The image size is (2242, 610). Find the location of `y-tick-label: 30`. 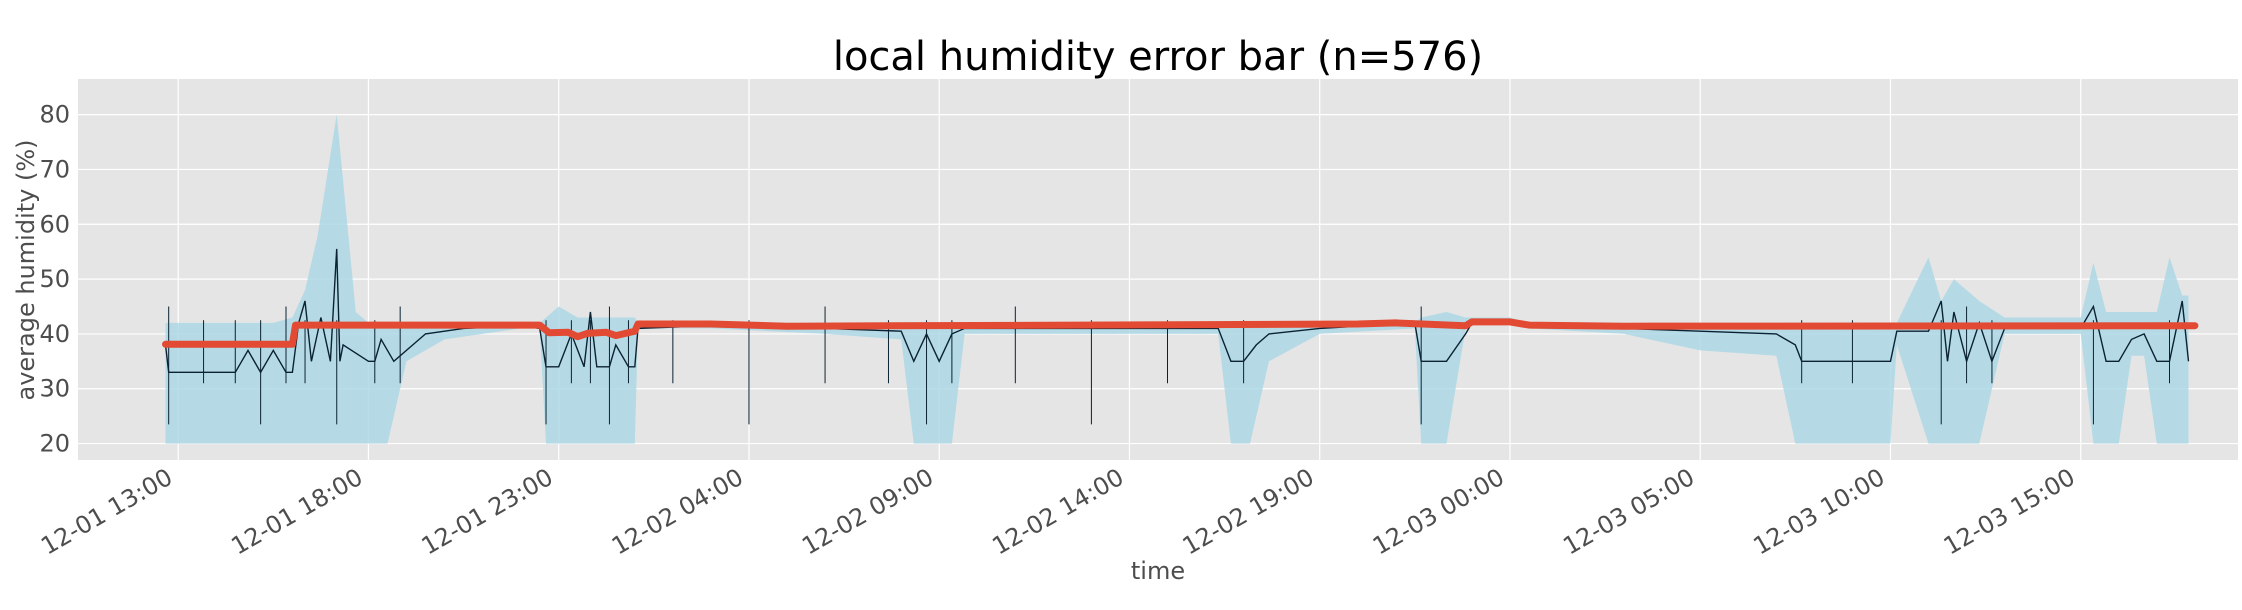

y-tick-label: 30 is located at coordinates (54, 389).